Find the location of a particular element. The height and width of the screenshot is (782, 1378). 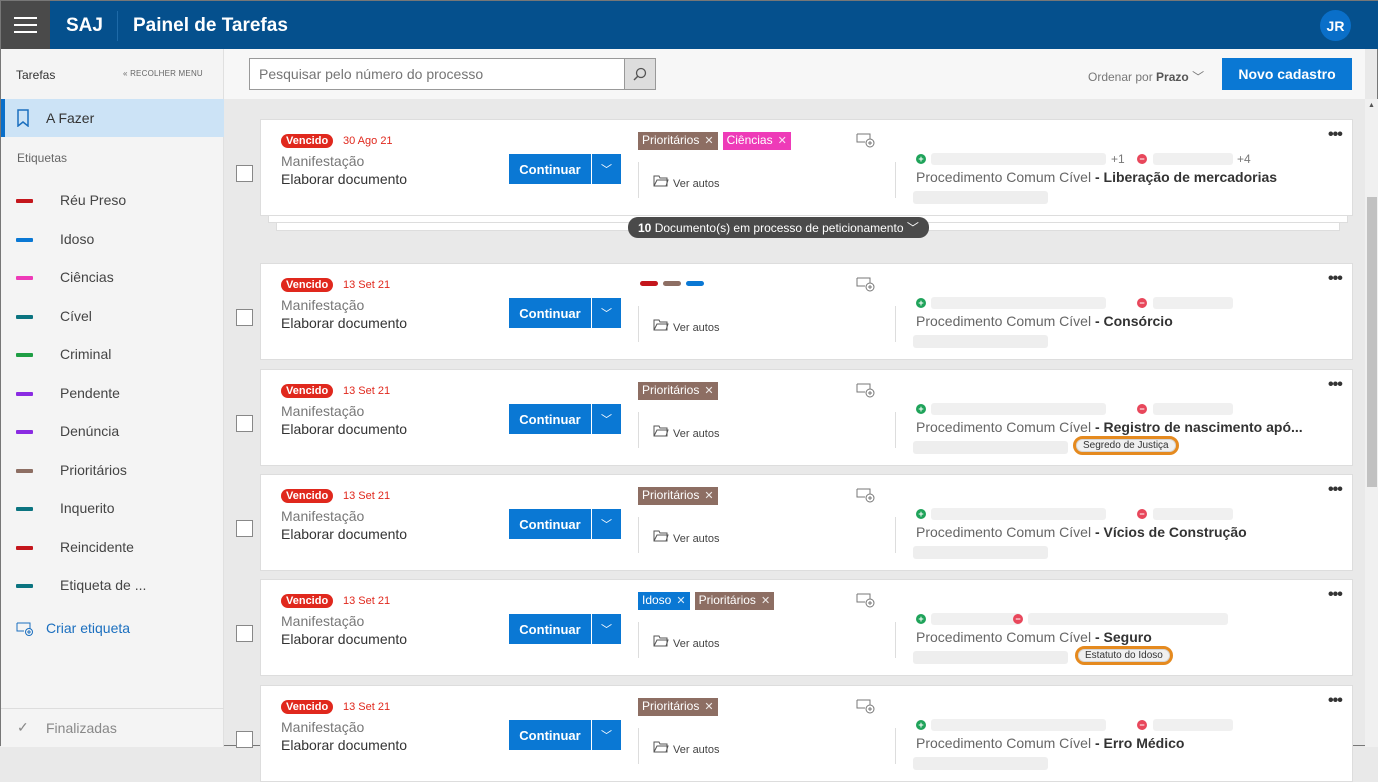

sidebar-item-finalizadas: ✓ Finalizadas is located at coordinates (67, 727).